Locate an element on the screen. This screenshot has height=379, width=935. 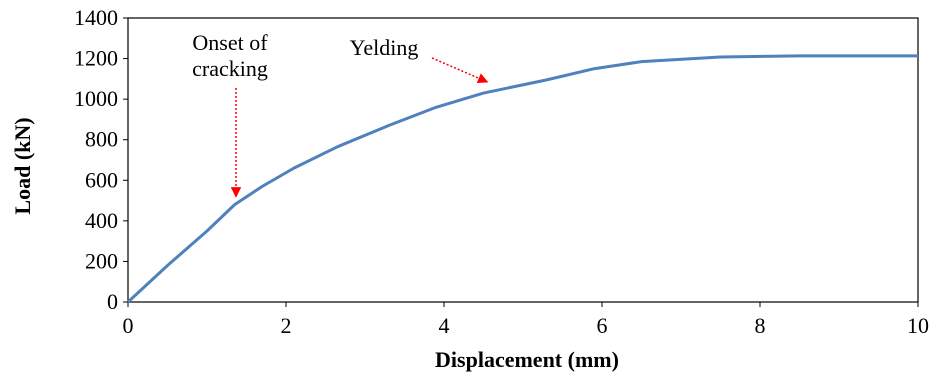
y-tick-label: 200 is located at coordinates (101, 260).